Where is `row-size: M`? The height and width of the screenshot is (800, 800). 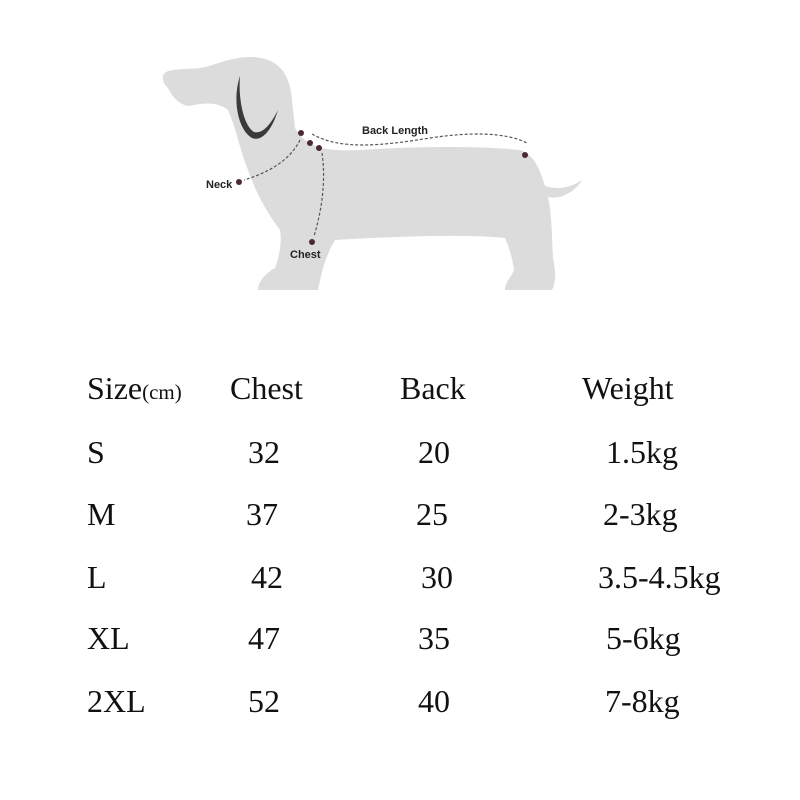
row-size: M is located at coordinates (101, 514).